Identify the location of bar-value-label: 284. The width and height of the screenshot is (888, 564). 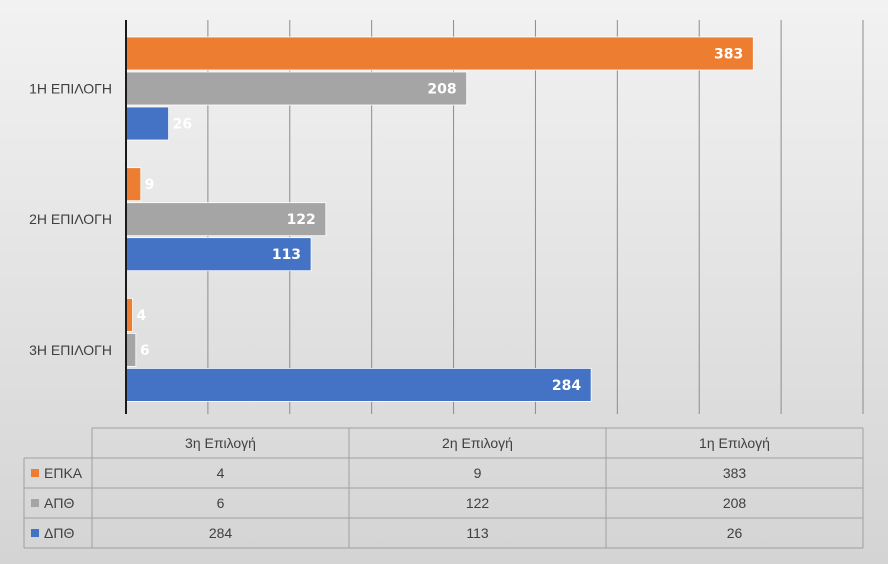
(566, 386).